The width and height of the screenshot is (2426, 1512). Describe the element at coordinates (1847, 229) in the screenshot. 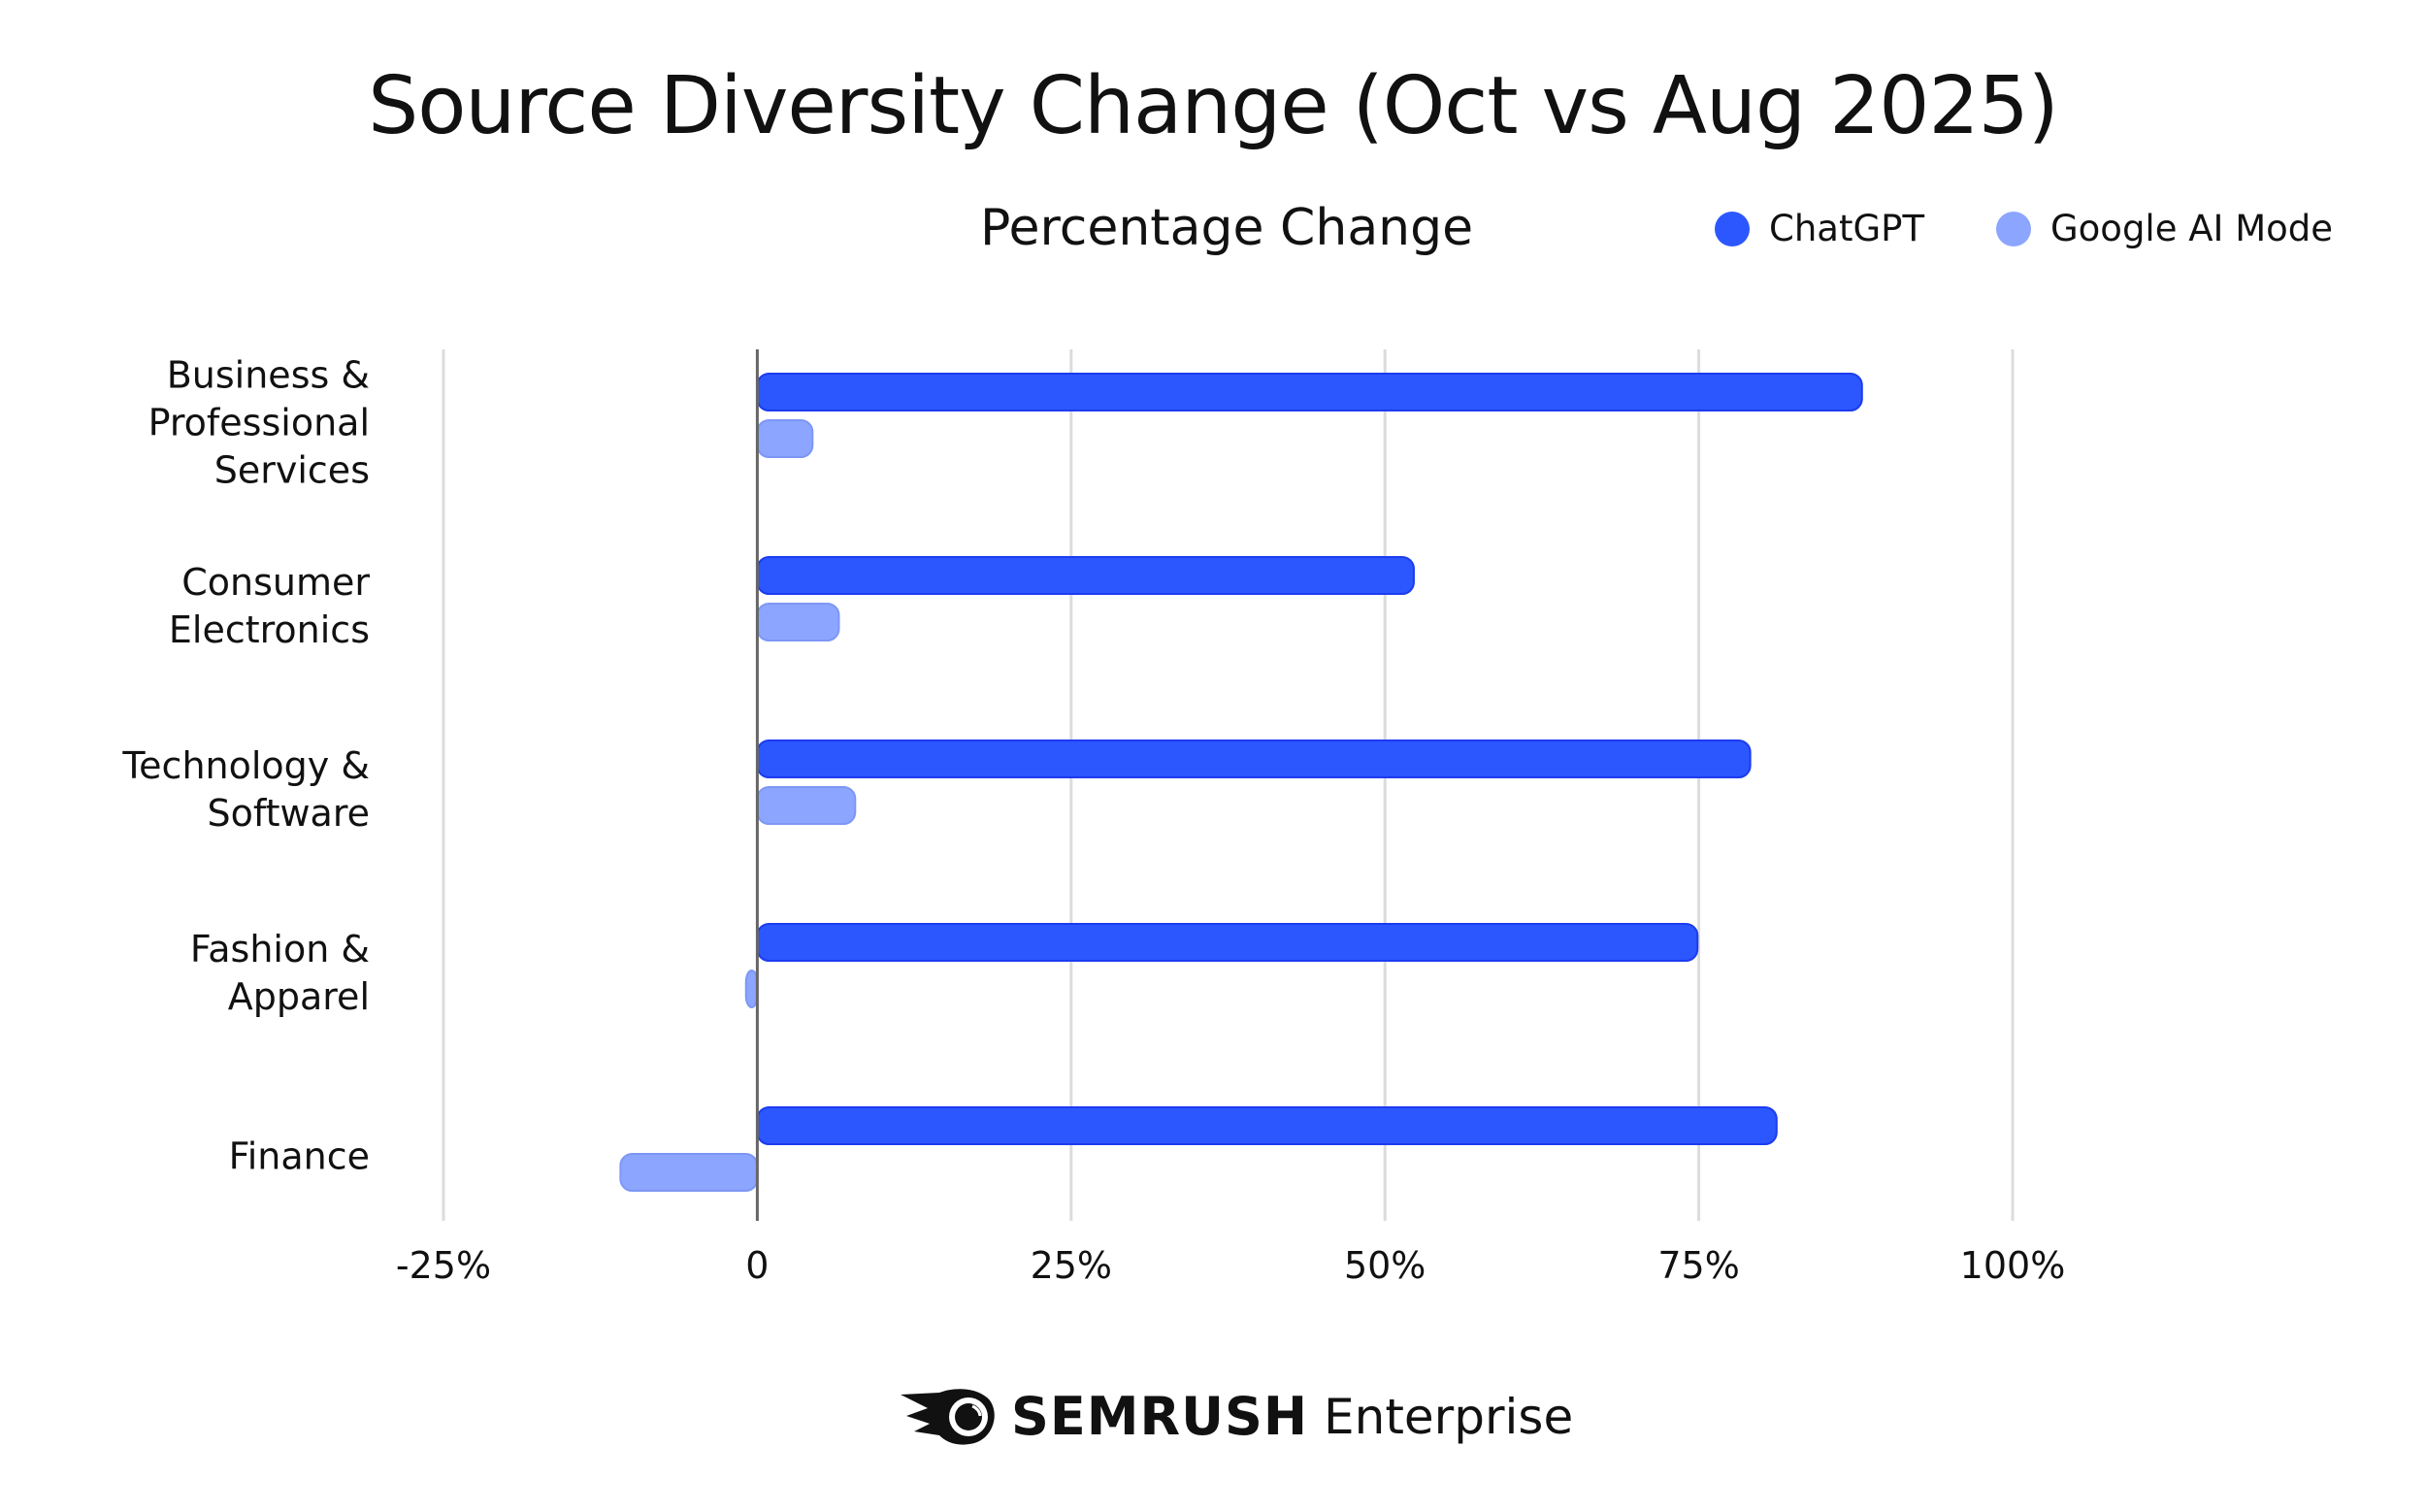

I see `legend-label: ChatGPT` at that location.